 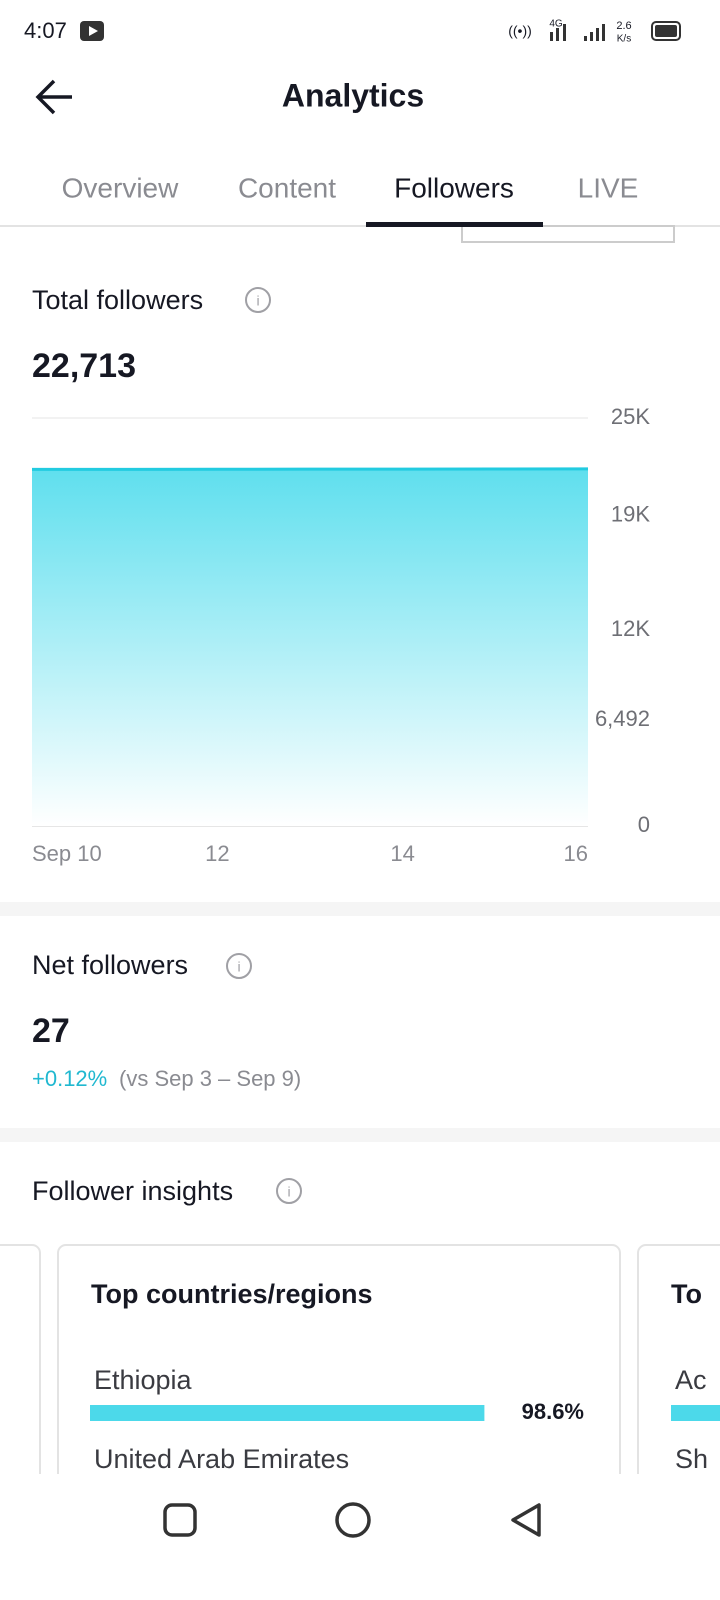 What do you see at coordinates (608, 187) in the screenshot?
I see `tab: LIVE` at bounding box center [608, 187].